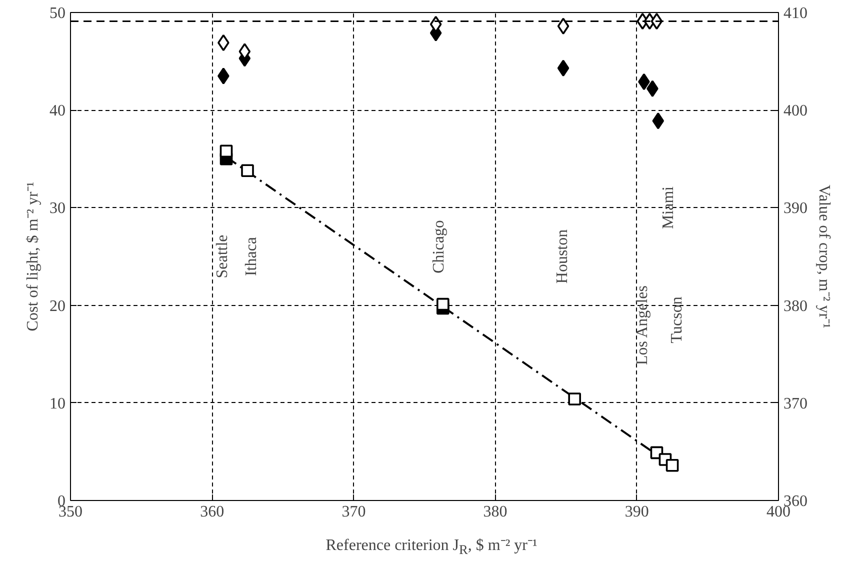  What do you see at coordinates (668, 208) in the screenshot?
I see `annotation: Miami` at bounding box center [668, 208].